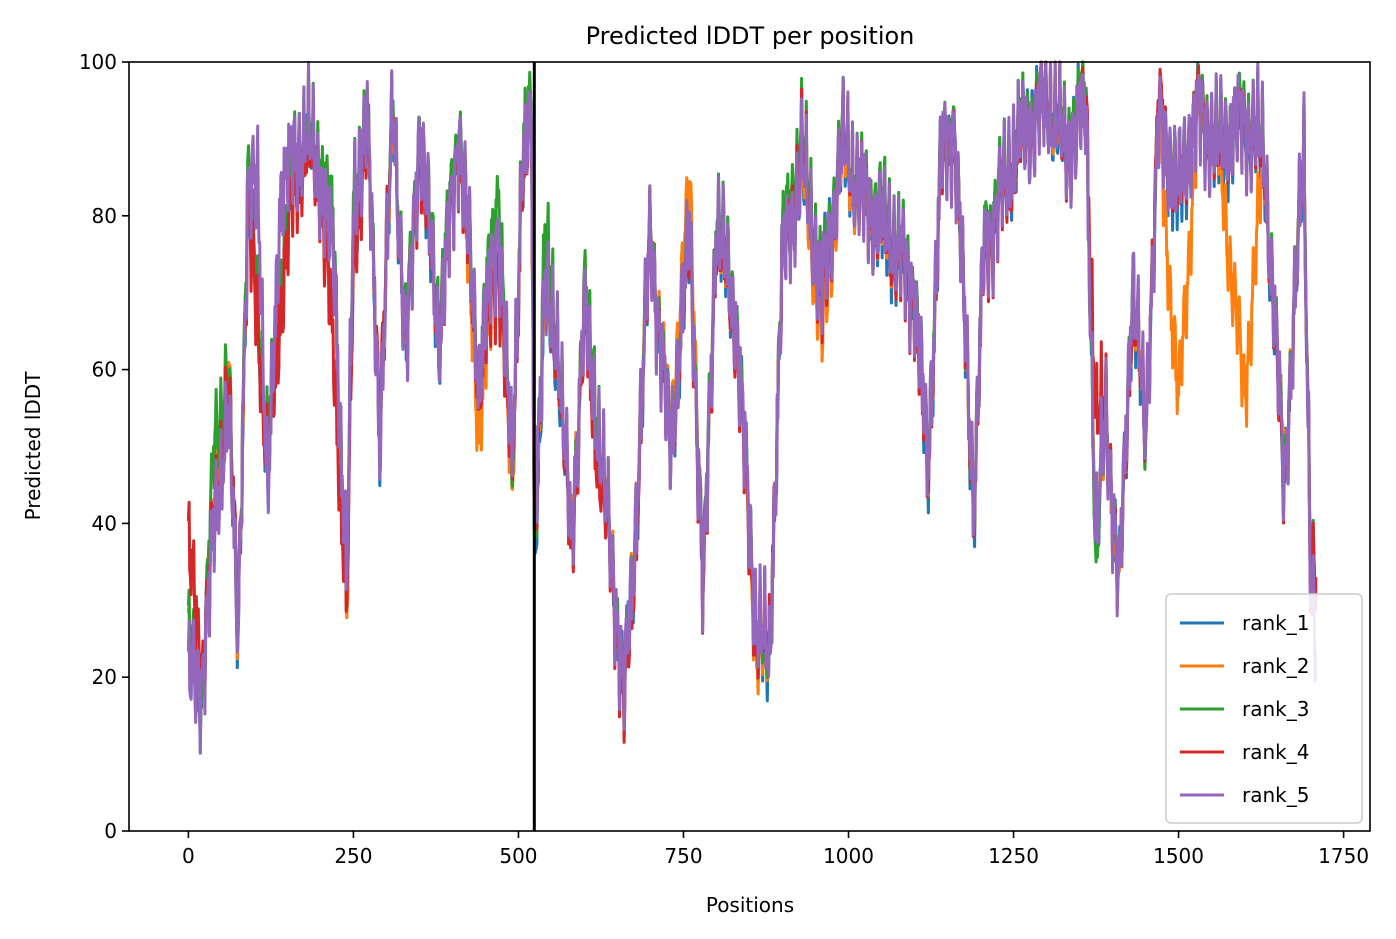  I want to click on x-tick-label: 1500, so click(1178, 856).